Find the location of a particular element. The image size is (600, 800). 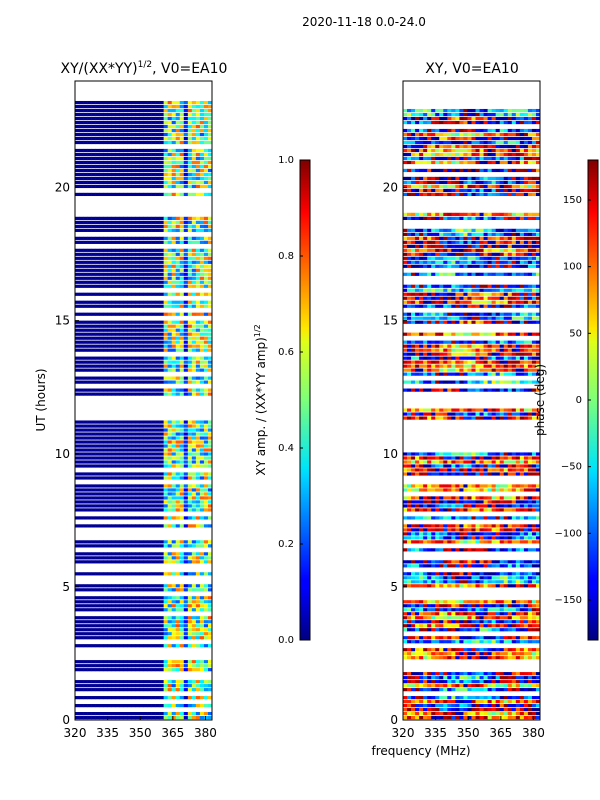

panel1-x-axis: 320 335 350 365 380 is located at coordinates (140, 728).